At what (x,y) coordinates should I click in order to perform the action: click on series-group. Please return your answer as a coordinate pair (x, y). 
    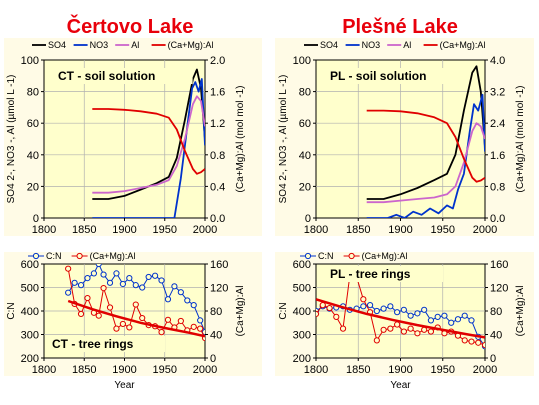
    Looking at the image, I should click on (135, 303).